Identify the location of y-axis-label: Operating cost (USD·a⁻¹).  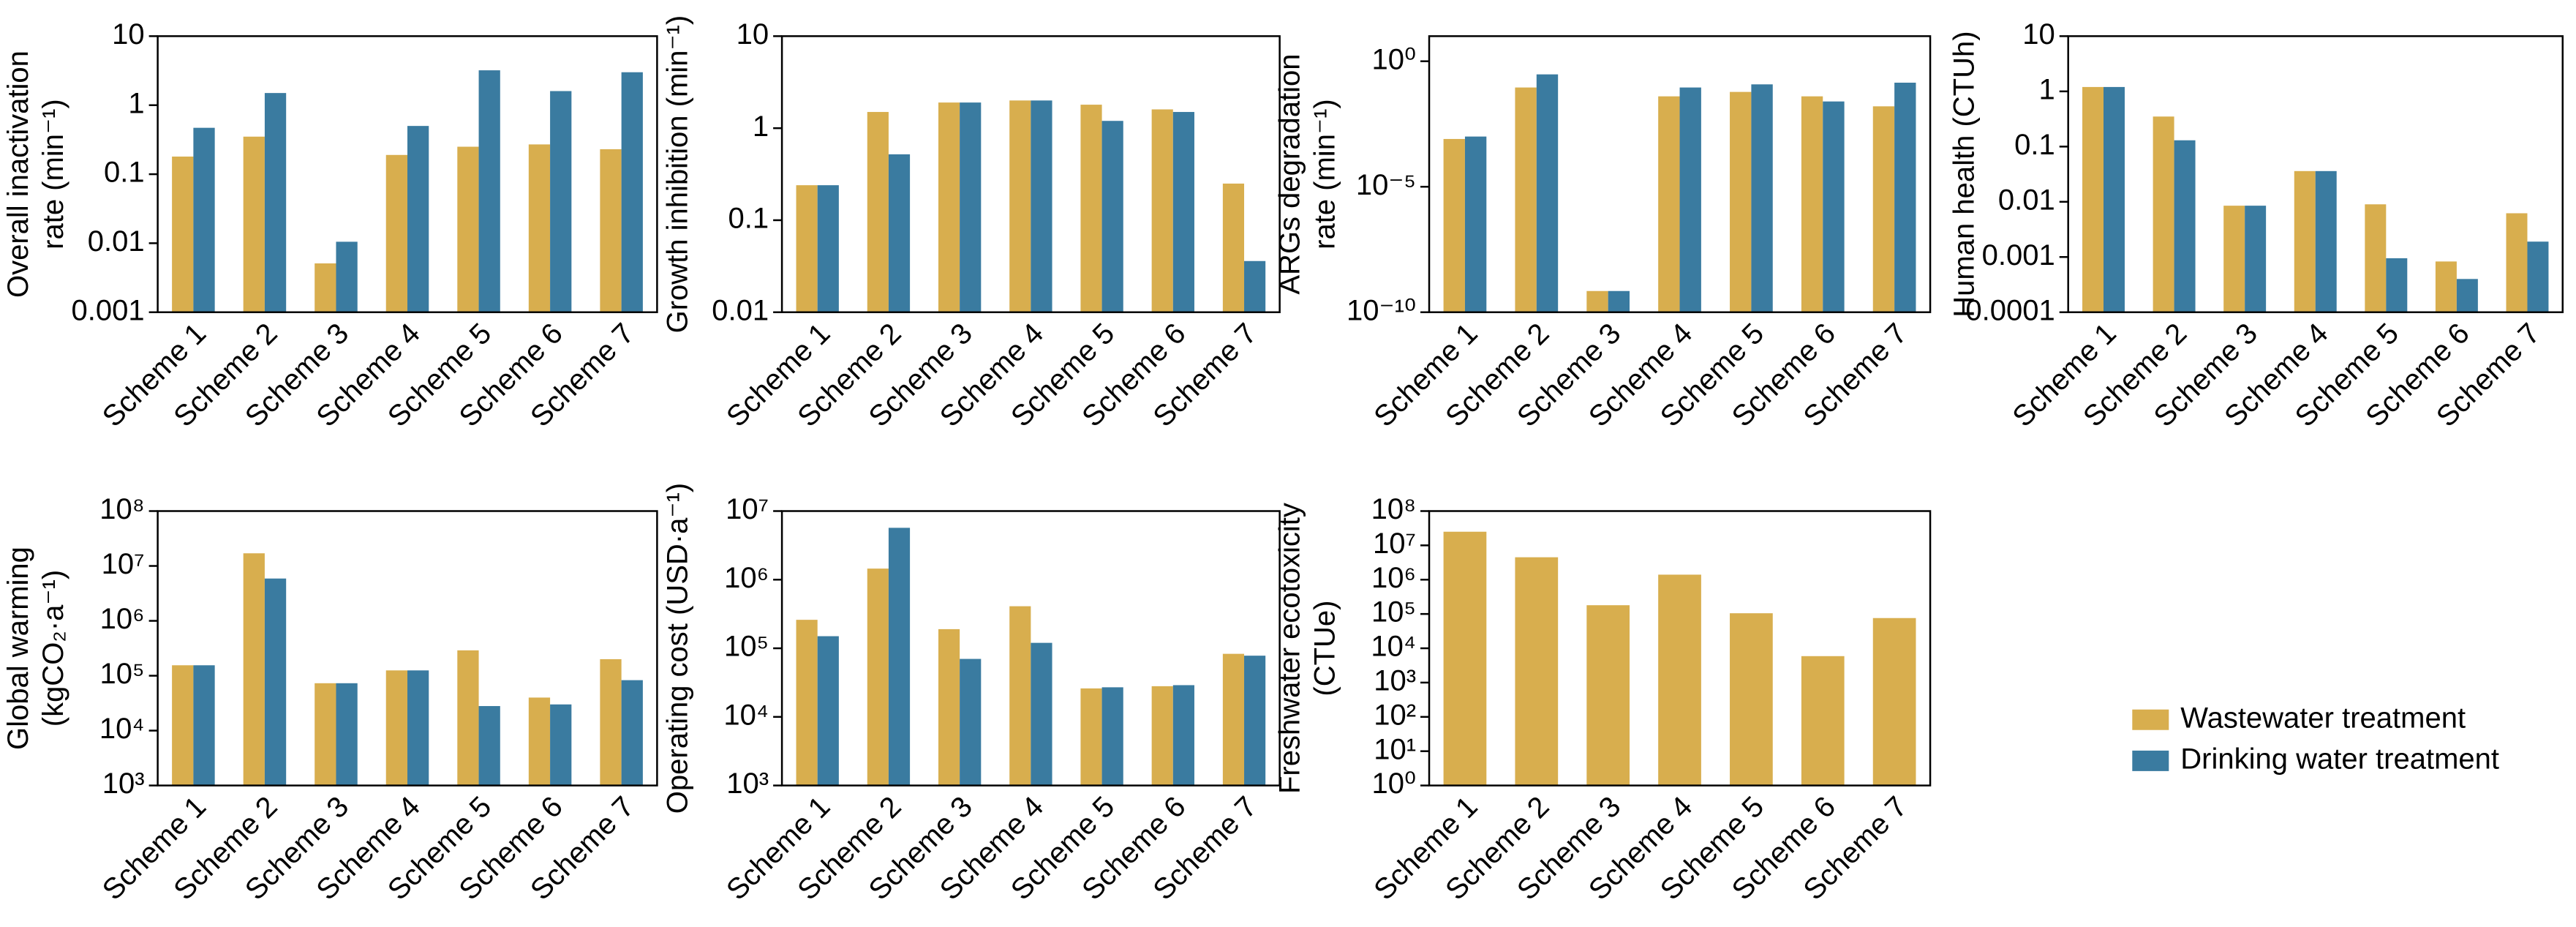
(678, 648).